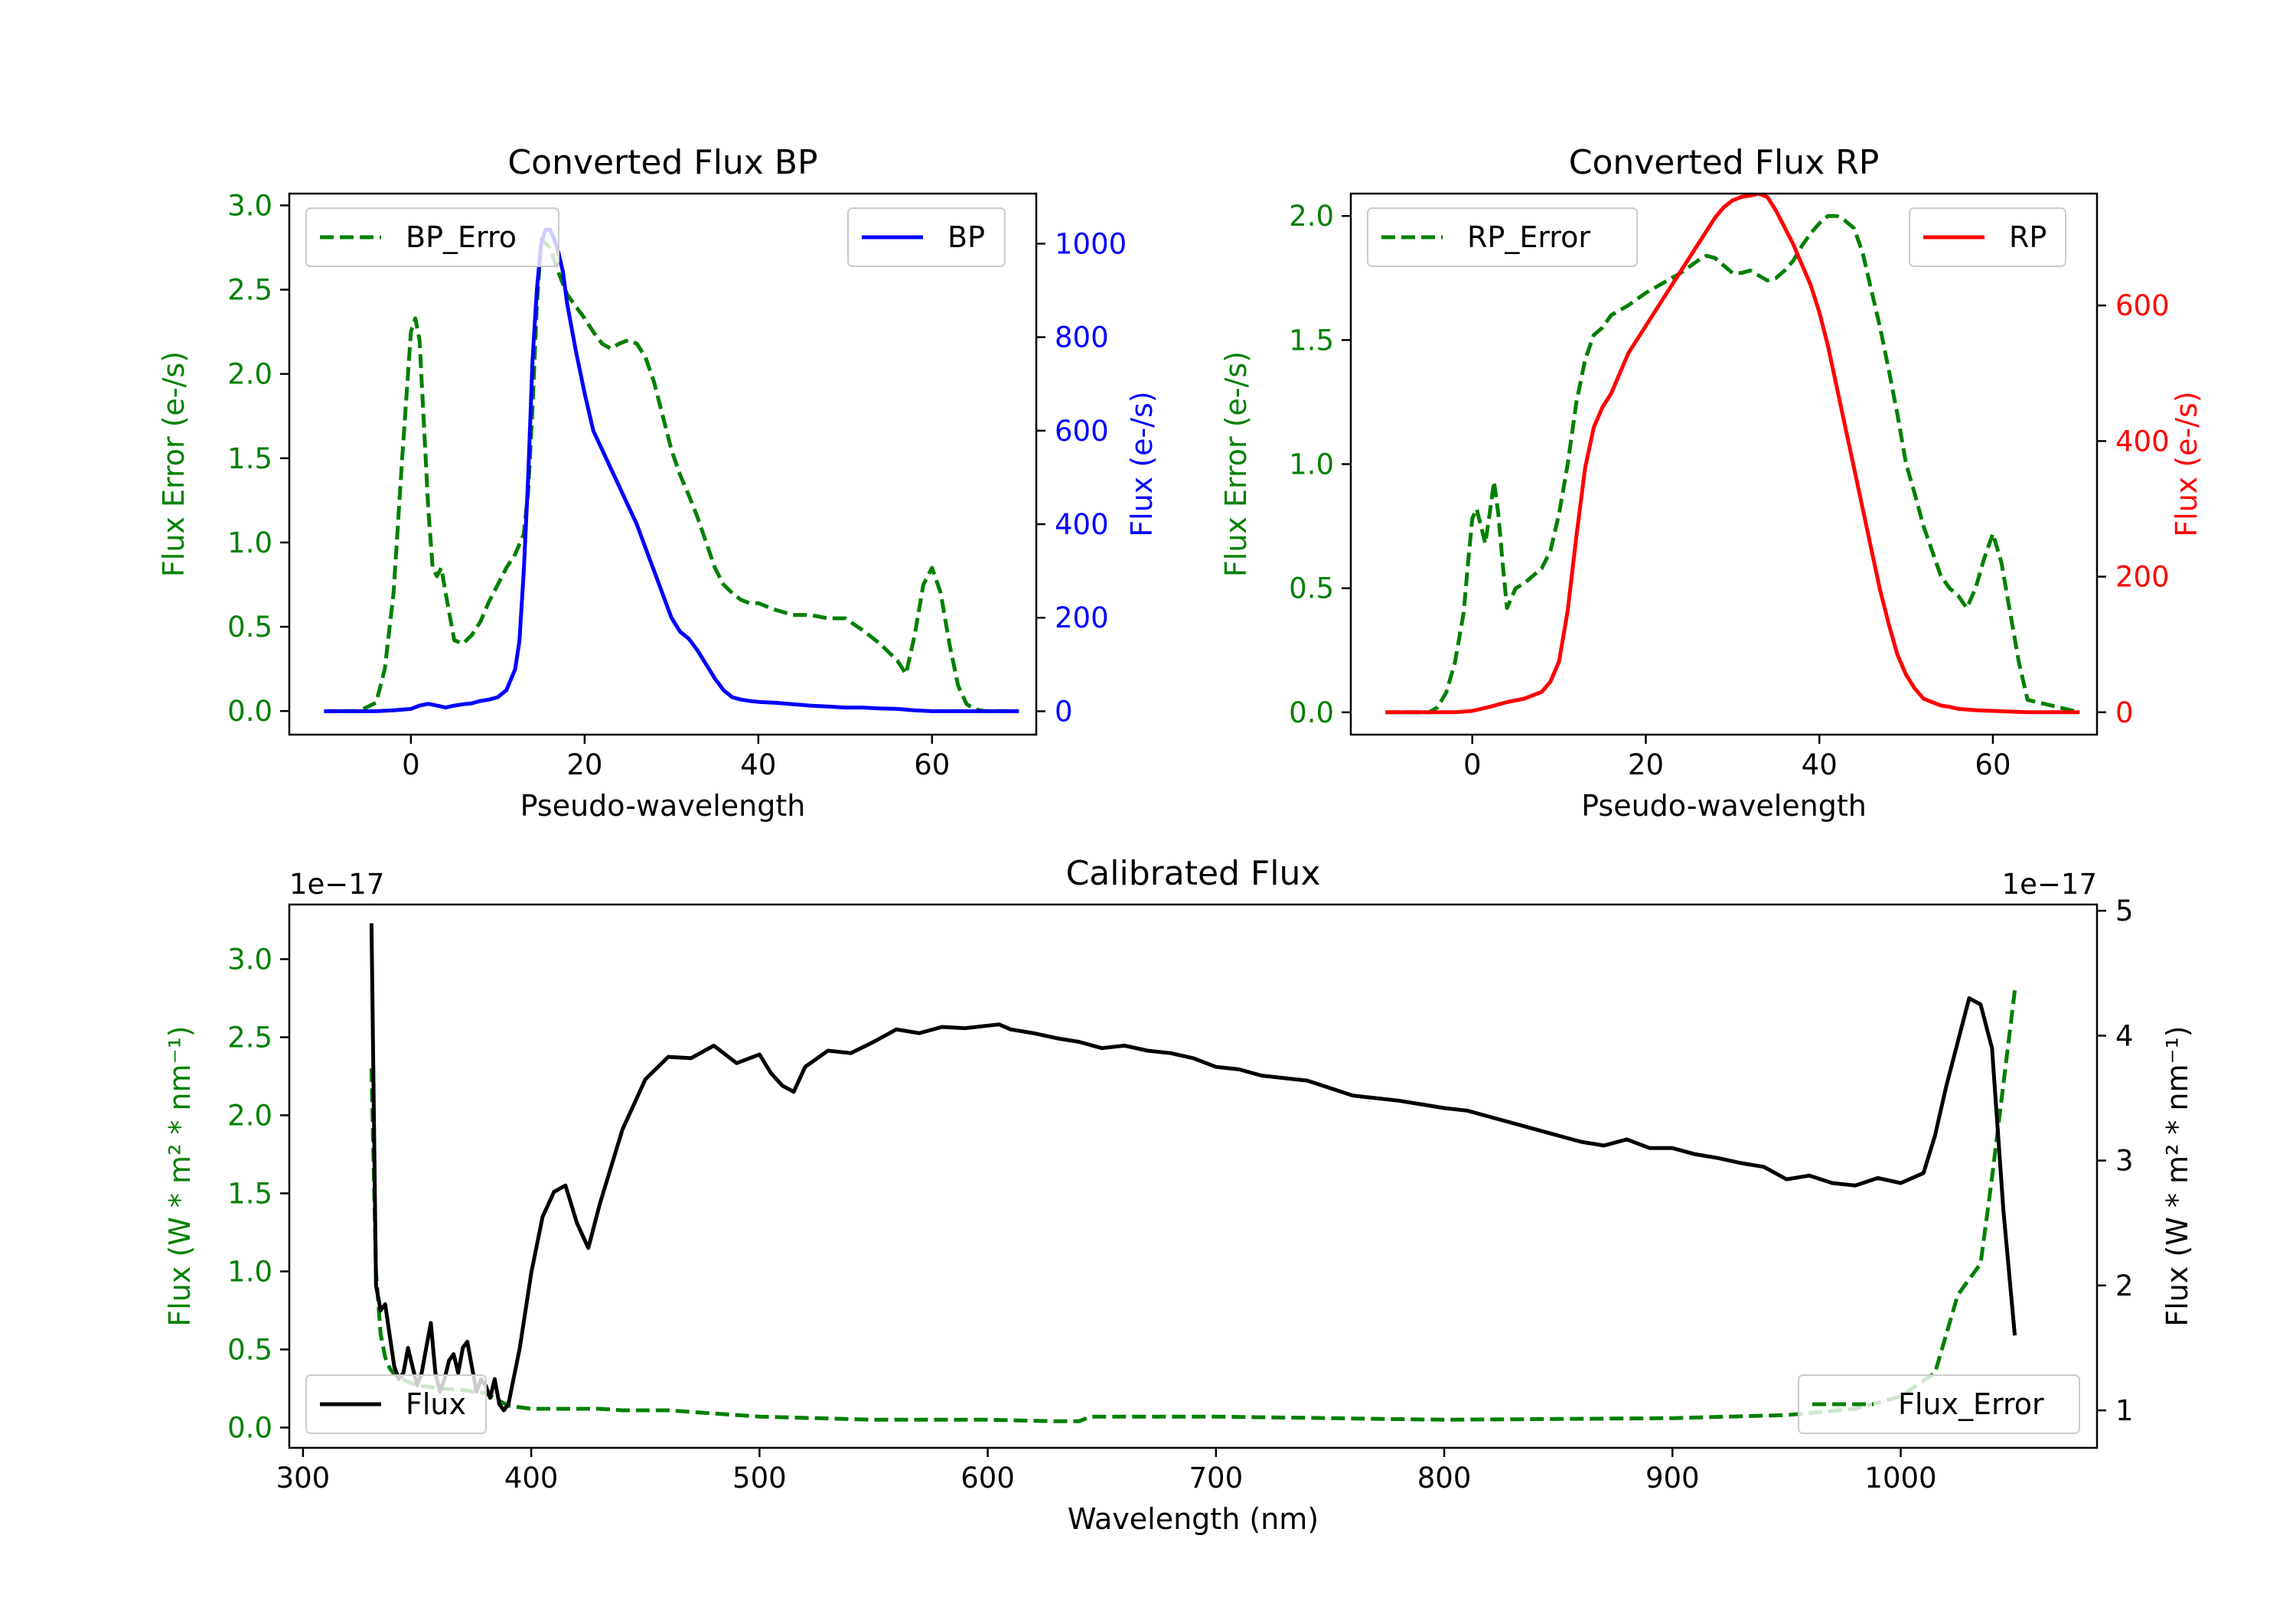  Describe the element at coordinates (1528, 237) in the screenshot. I see `legend-label: RP_Error` at that location.